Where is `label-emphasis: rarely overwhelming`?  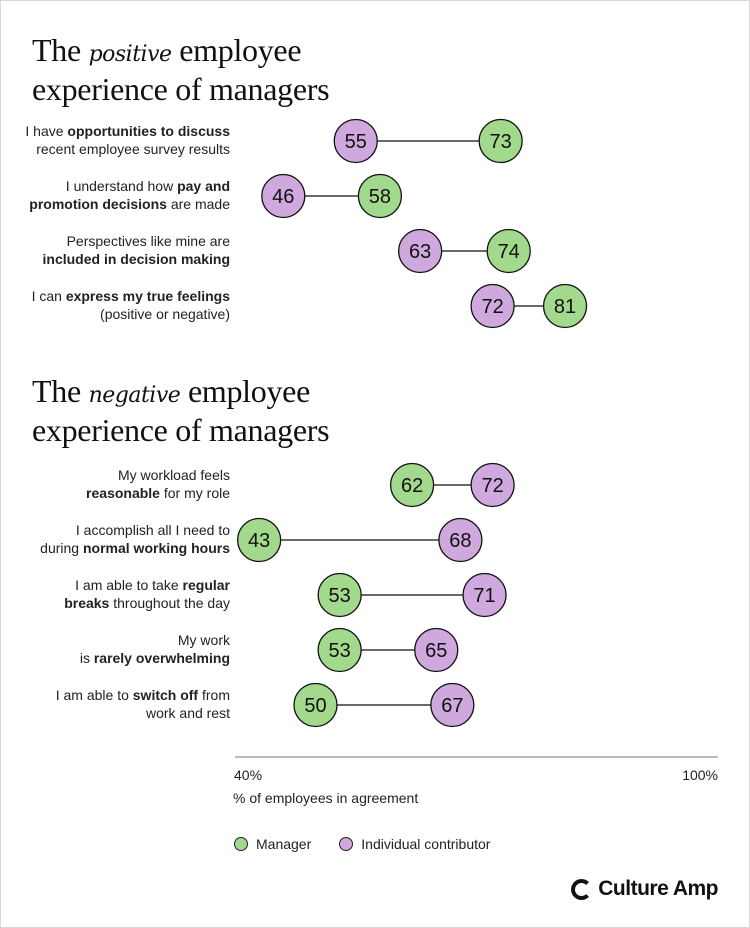
label-emphasis: rarely overwhelming is located at coordinates (161, 658).